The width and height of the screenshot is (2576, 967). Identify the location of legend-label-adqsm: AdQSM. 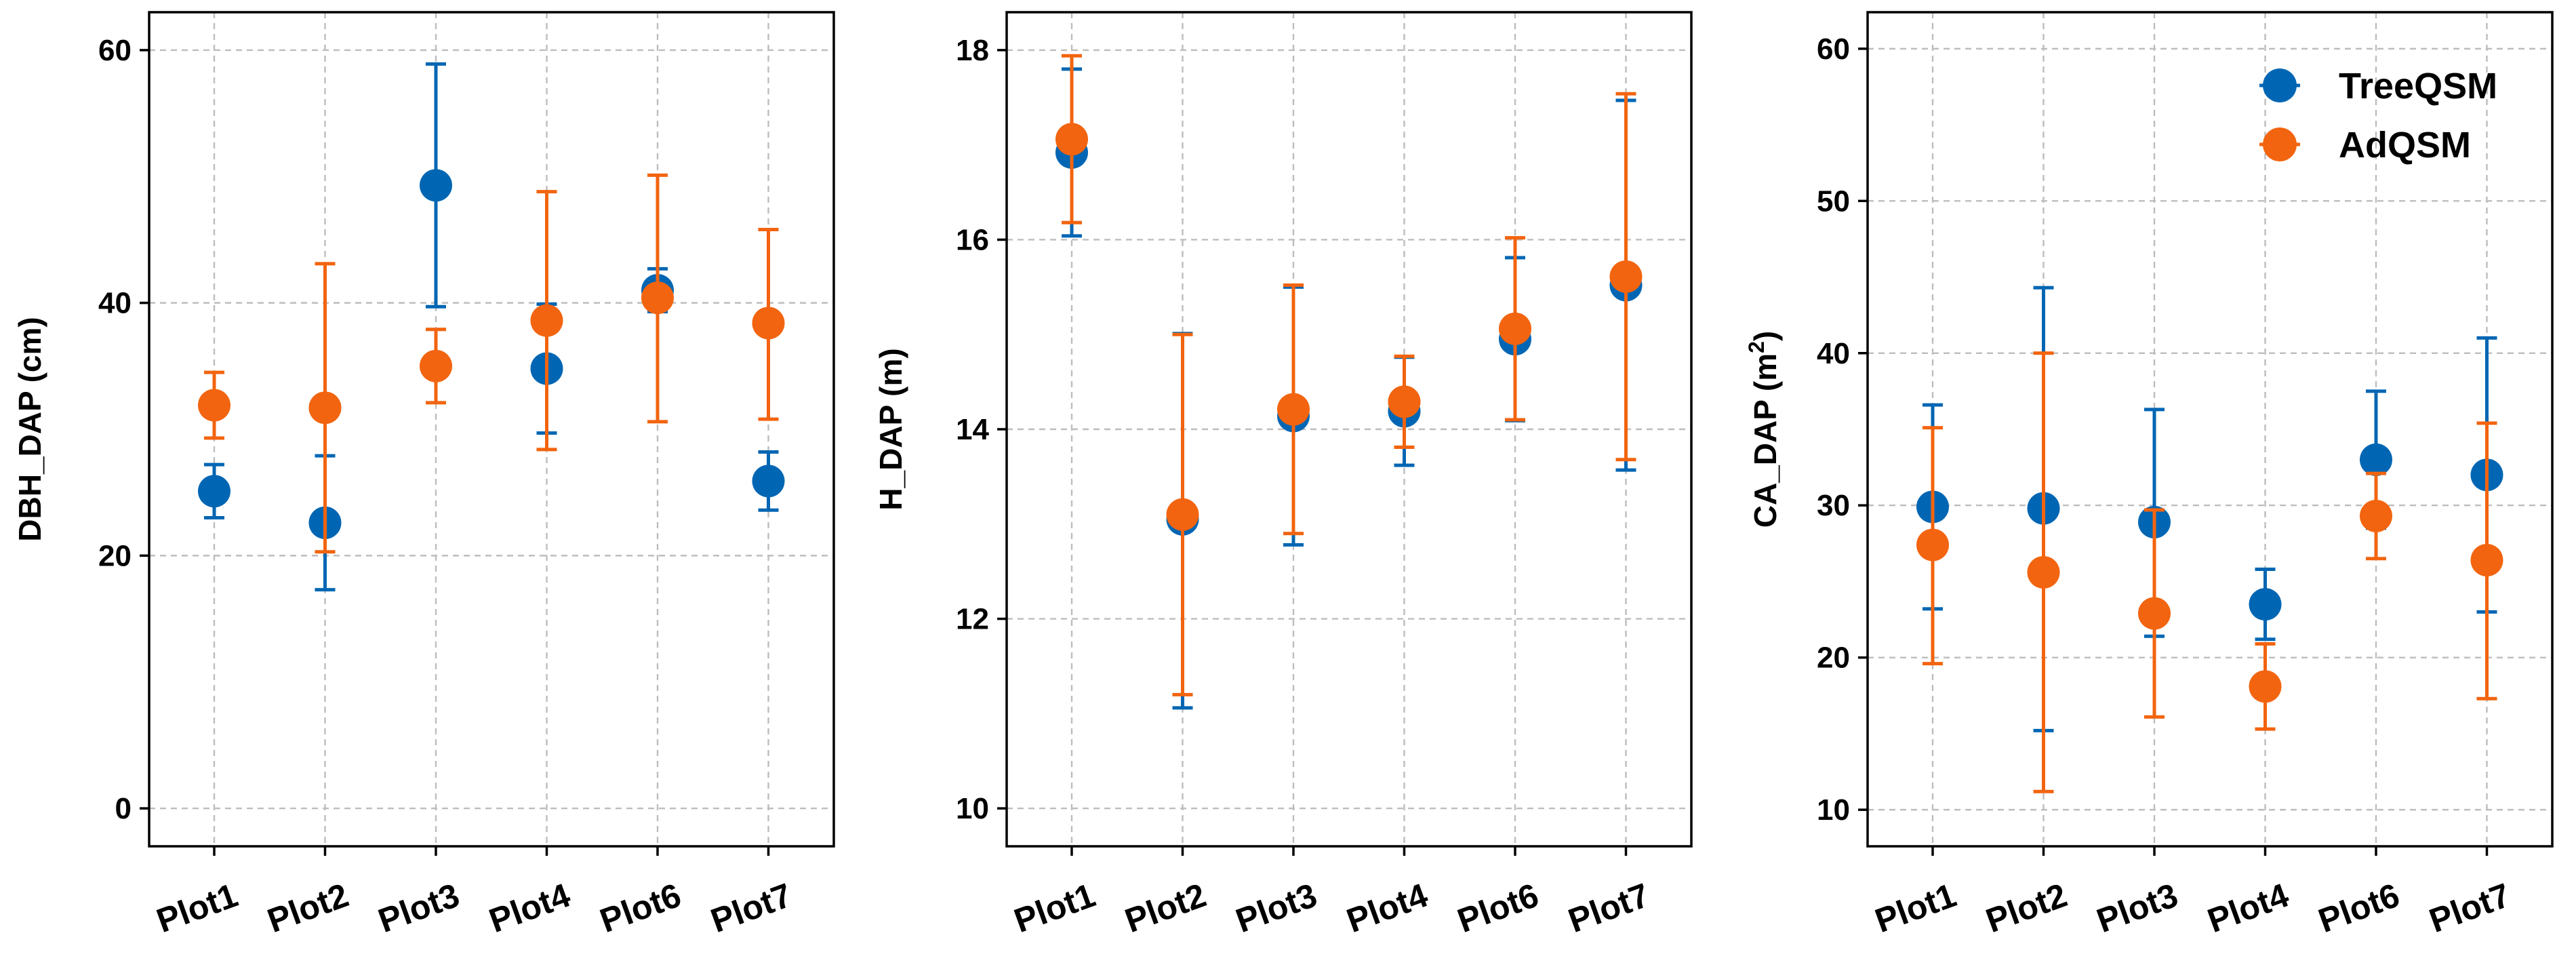
(2405, 145).